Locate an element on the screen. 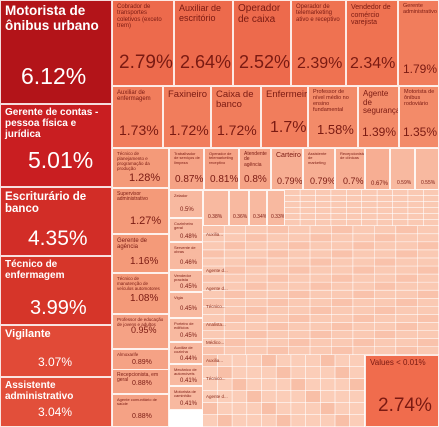 The image size is (439, 427). treemap-tile: 0.34% is located at coordinates (258, 208).